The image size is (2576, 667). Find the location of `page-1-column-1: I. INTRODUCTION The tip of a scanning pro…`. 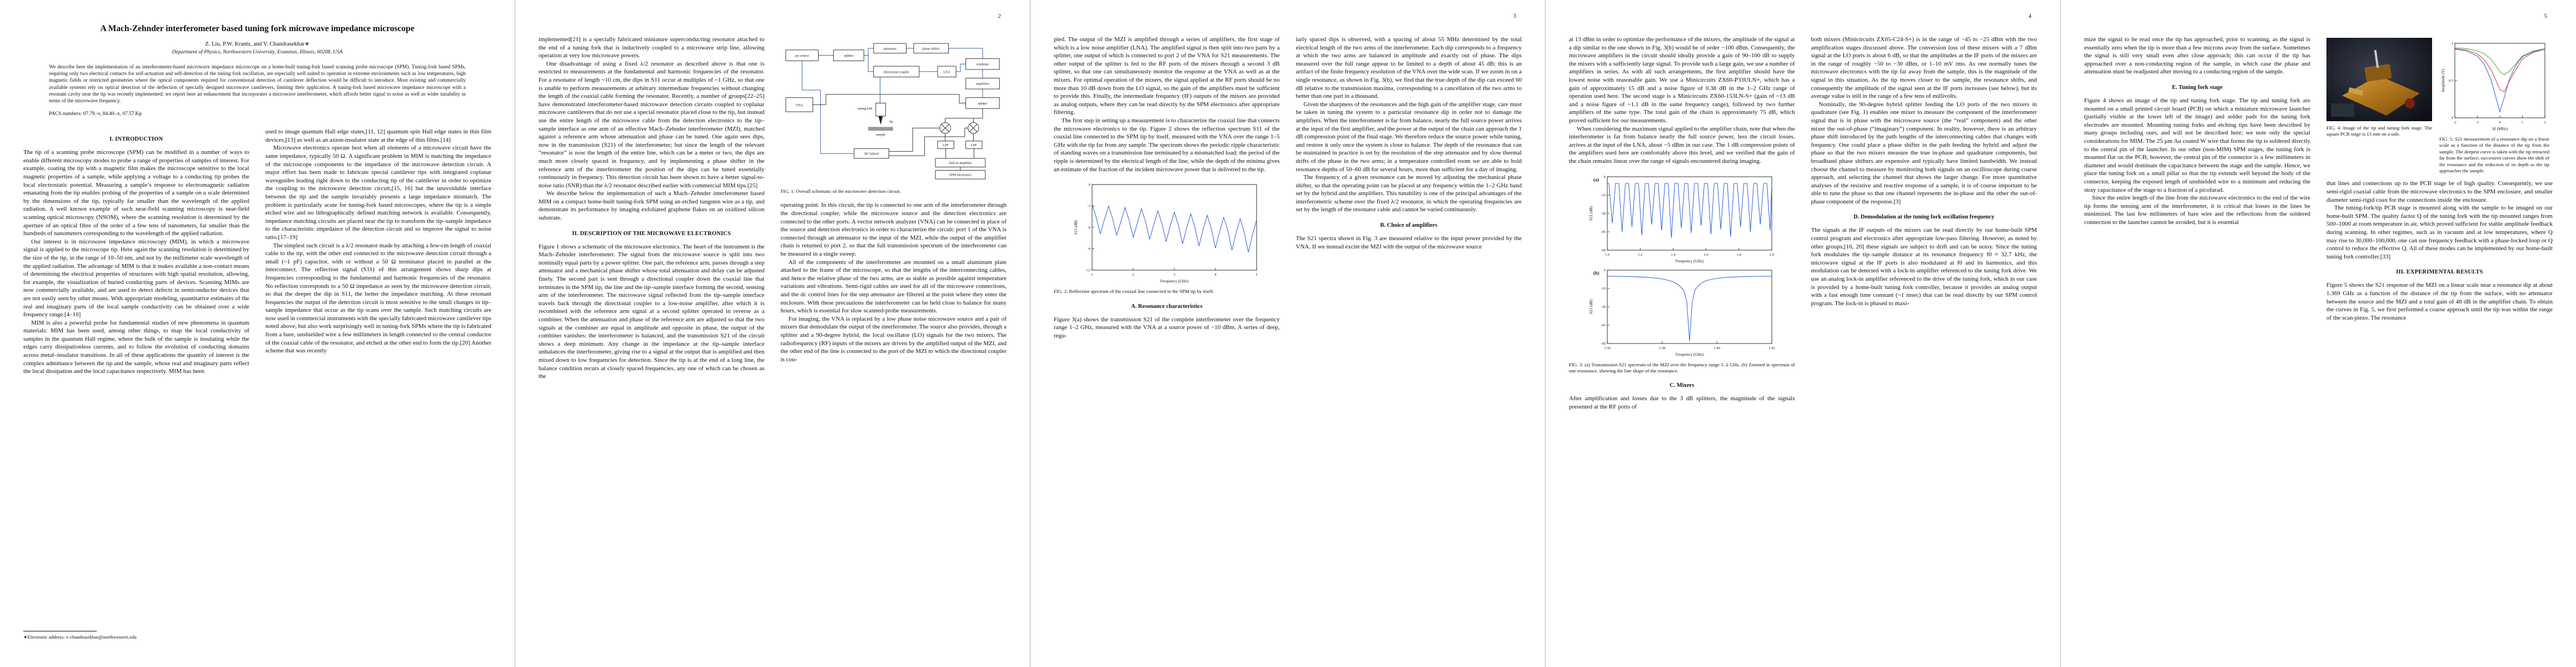

page-1-column-1: I. INTRODUCTION The tip of a scanning pro… is located at coordinates (136, 350).